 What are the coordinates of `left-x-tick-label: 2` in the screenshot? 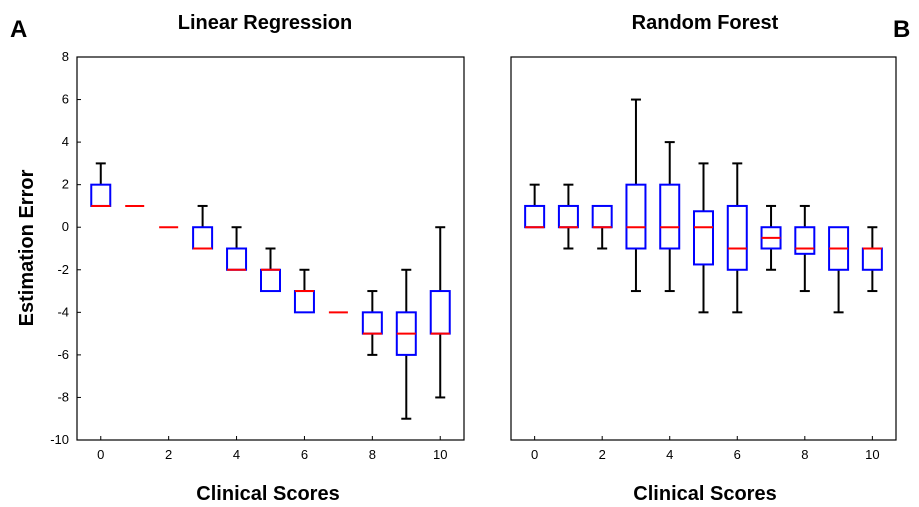 It's located at (168, 454).